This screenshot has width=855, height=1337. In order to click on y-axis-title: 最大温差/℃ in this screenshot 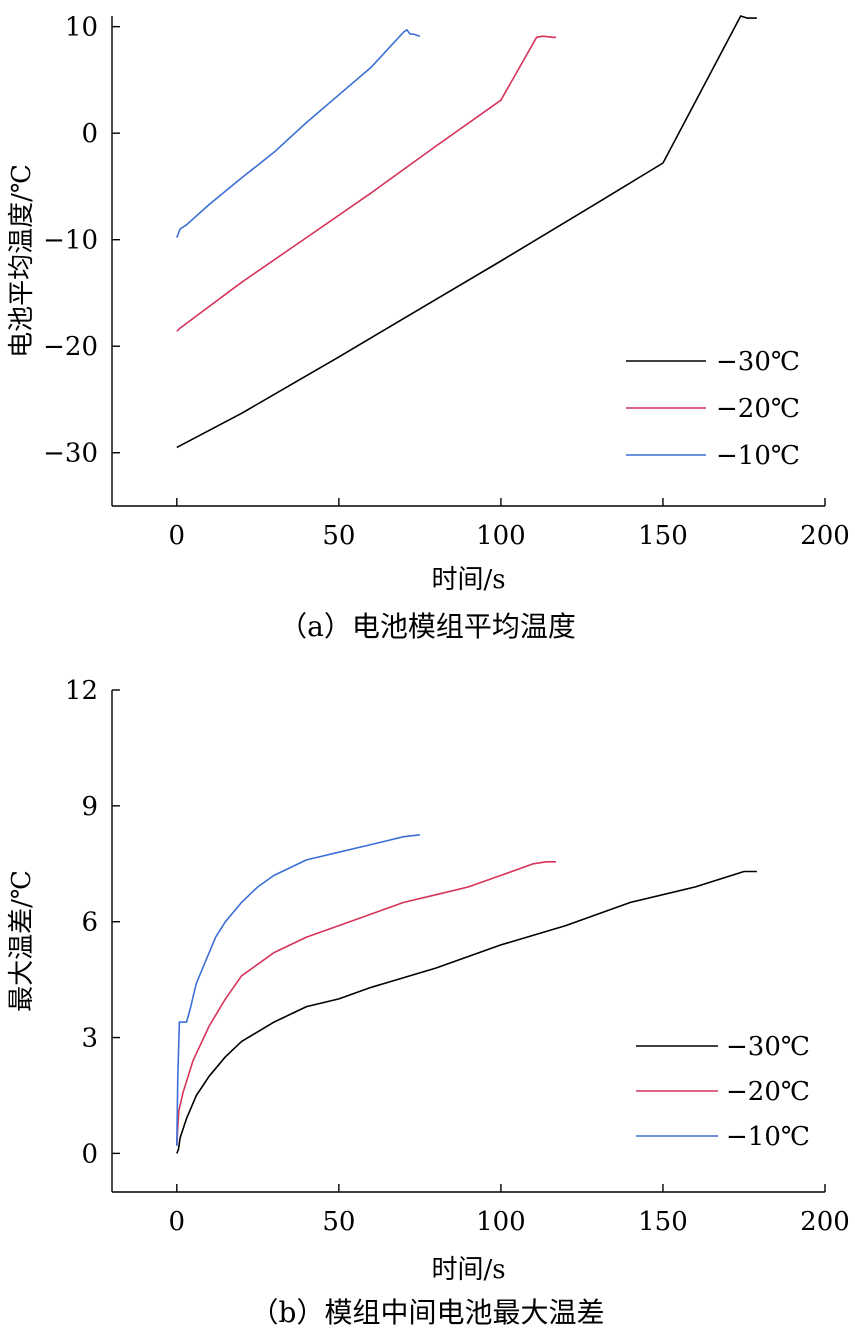, I will do `click(22, 941)`.